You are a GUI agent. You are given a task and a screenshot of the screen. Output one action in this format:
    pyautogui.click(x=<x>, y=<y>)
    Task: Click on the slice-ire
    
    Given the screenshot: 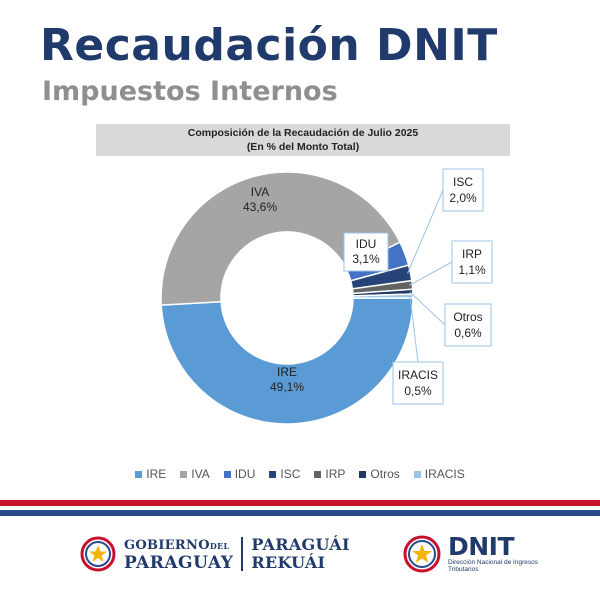 What is the action you would take?
    pyautogui.click(x=287, y=361)
    